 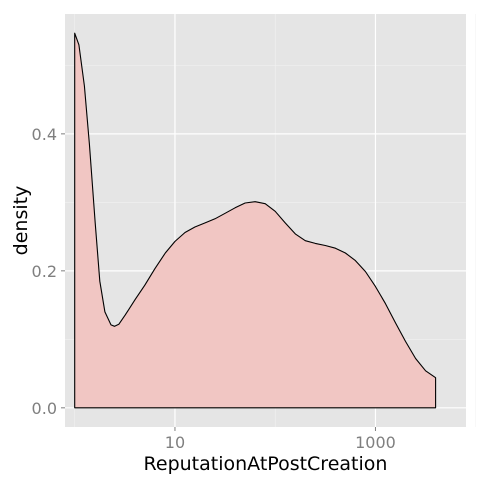 I want to click on x-axis-ticks: 10 1000, so click(x=280, y=439).